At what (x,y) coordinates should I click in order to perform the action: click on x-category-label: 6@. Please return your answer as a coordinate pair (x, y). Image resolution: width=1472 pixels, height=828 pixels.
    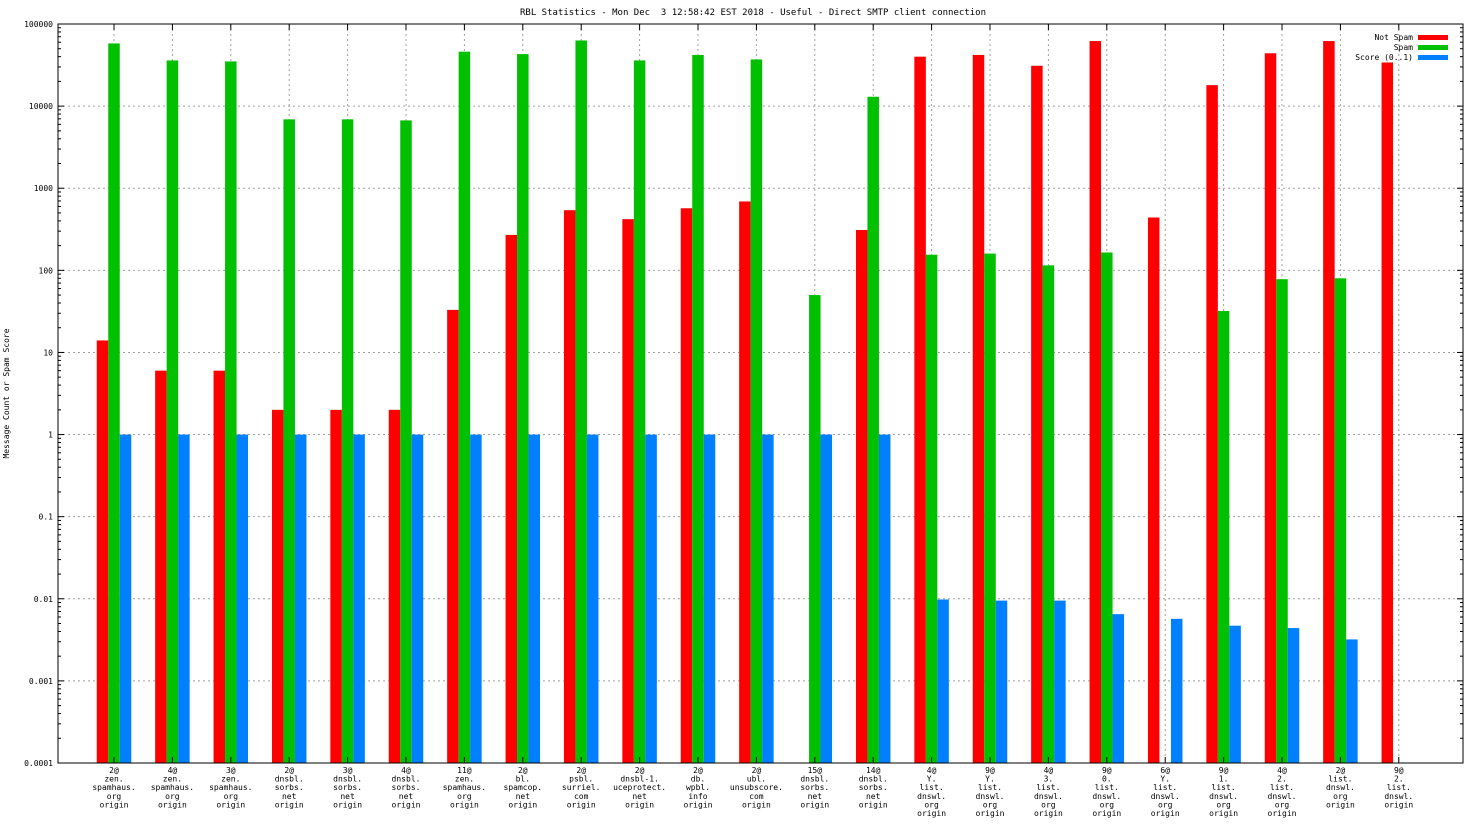
    Looking at the image, I should click on (1165, 770).